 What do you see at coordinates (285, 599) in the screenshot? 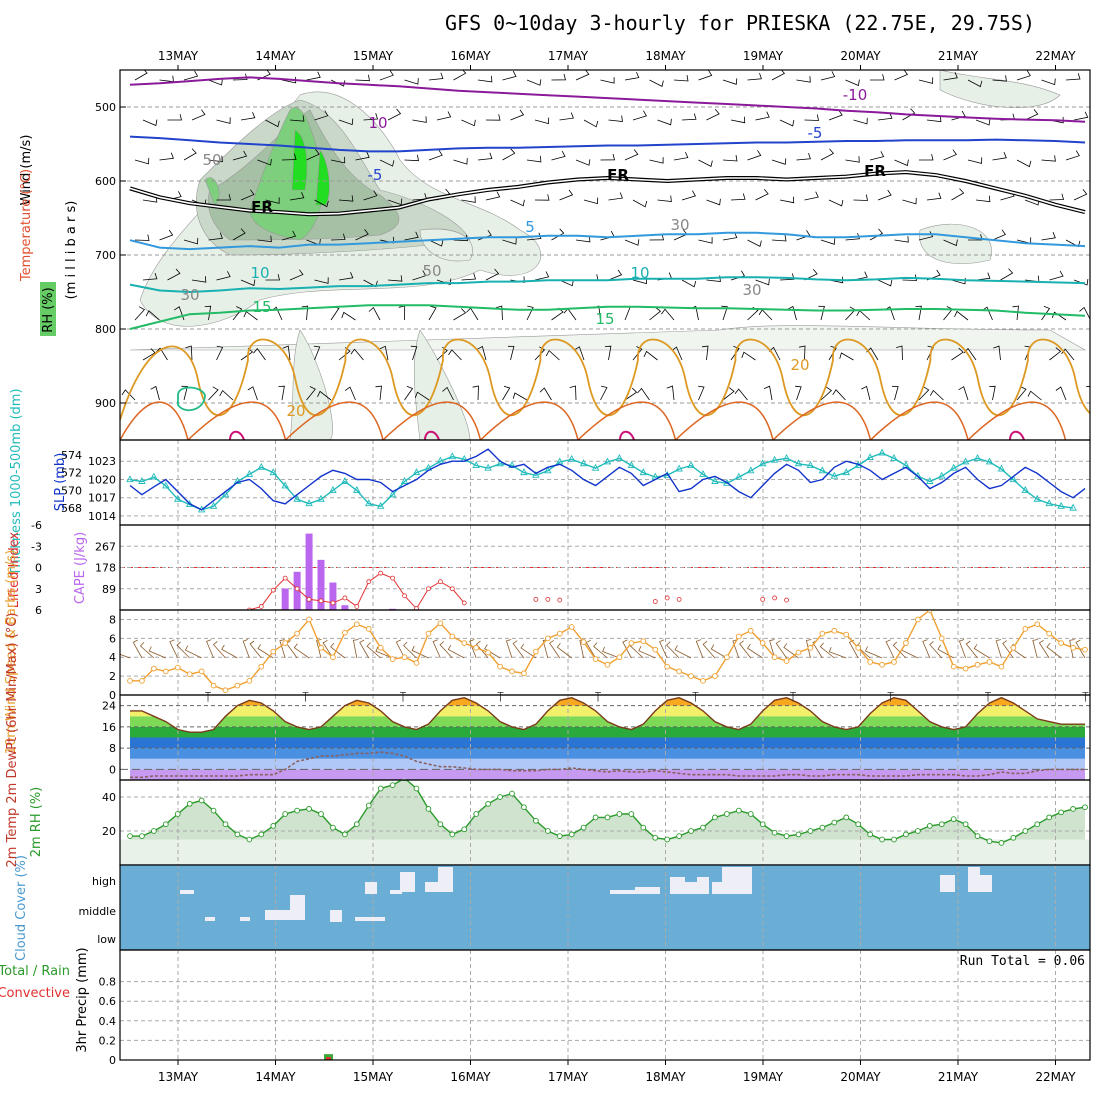
I see `cape-bar` at bounding box center [285, 599].